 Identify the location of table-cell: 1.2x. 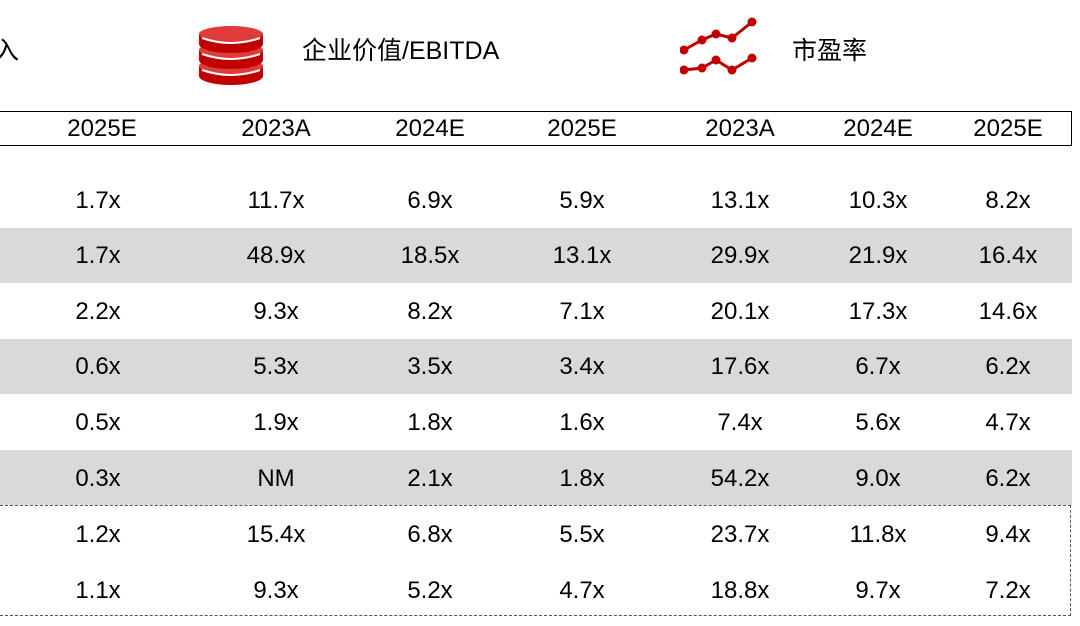
(98, 534).